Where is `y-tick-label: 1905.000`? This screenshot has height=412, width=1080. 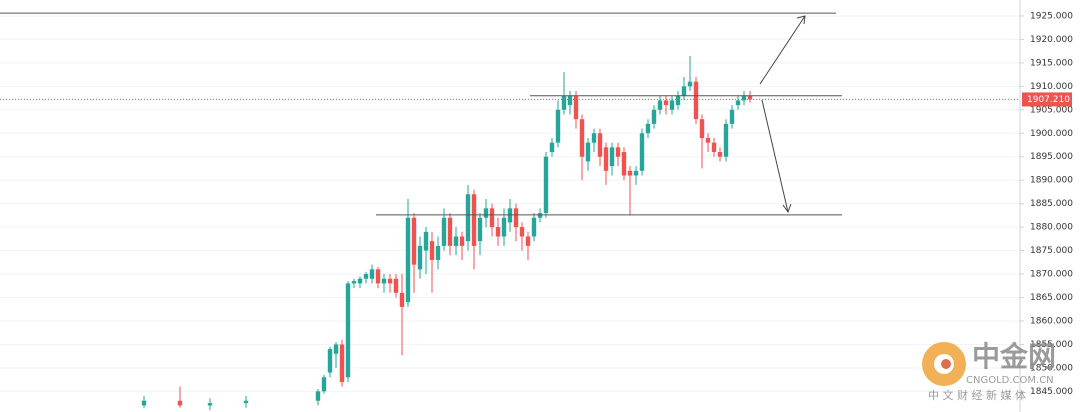
y-tick-label: 1905.000 is located at coordinates (1051, 110).